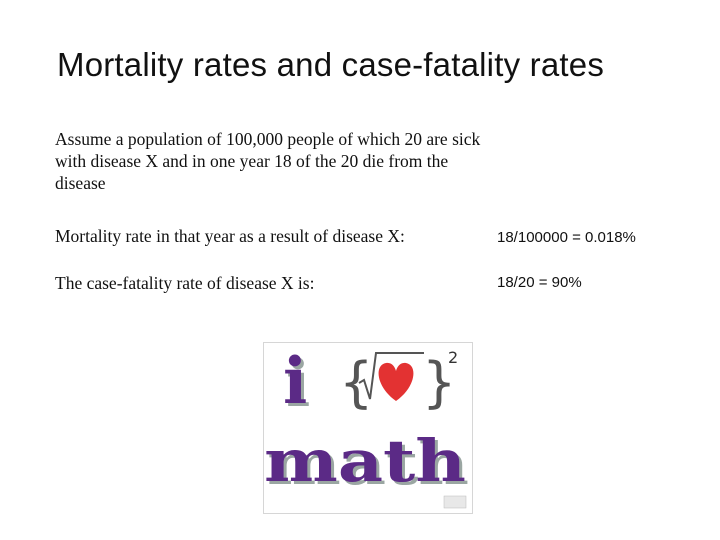 This screenshot has height=540, width=720. I want to click on case-fatality-label: The case-fatality rate of disease X is:, so click(185, 283).